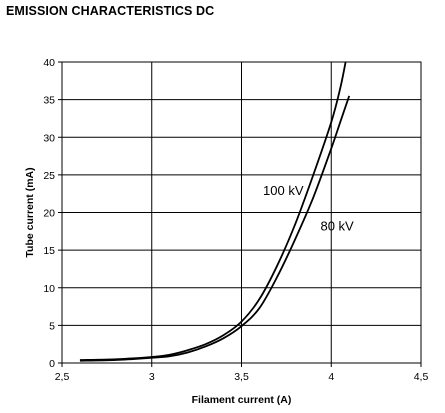  Describe the element at coordinates (30, 212) in the screenshot. I see `y-axis-label: Tube current (mA)` at that location.